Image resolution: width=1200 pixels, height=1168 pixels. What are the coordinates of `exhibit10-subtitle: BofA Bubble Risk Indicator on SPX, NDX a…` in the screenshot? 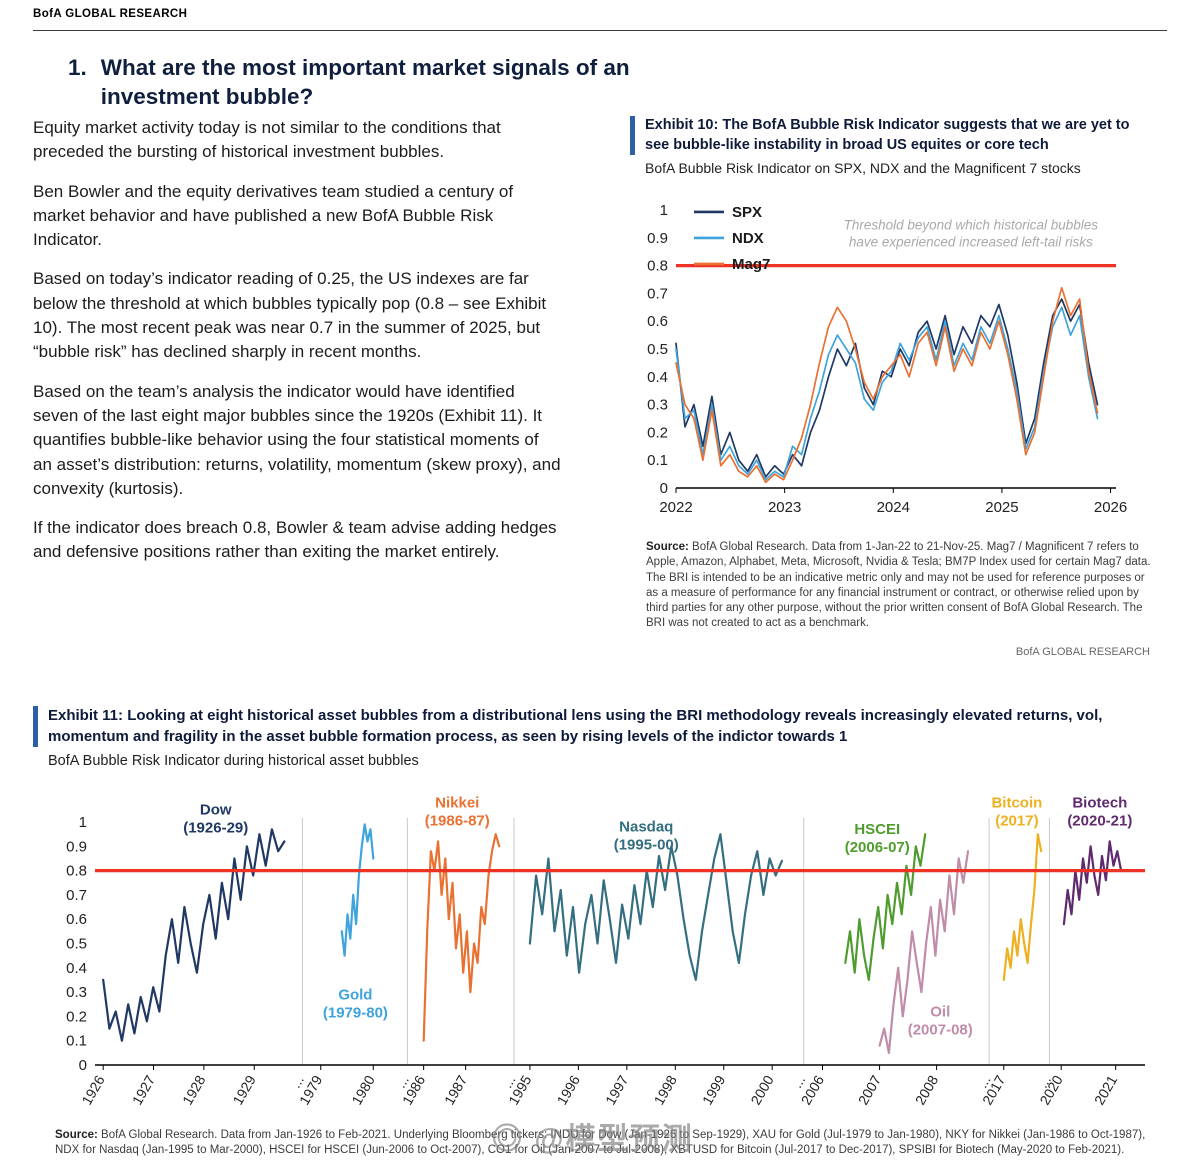 It's located at (863, 168).